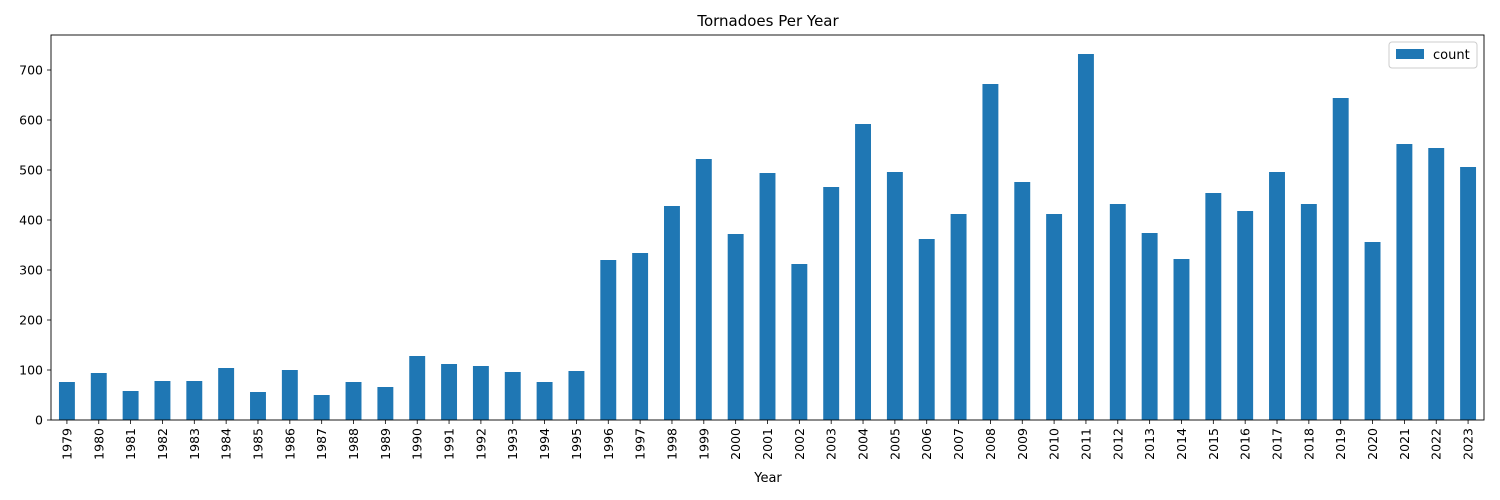 This screenshot has height=500, width=1500. Describe the element at coordinates (194, 400) in the screenshot. I see `bar-1983` at that location.